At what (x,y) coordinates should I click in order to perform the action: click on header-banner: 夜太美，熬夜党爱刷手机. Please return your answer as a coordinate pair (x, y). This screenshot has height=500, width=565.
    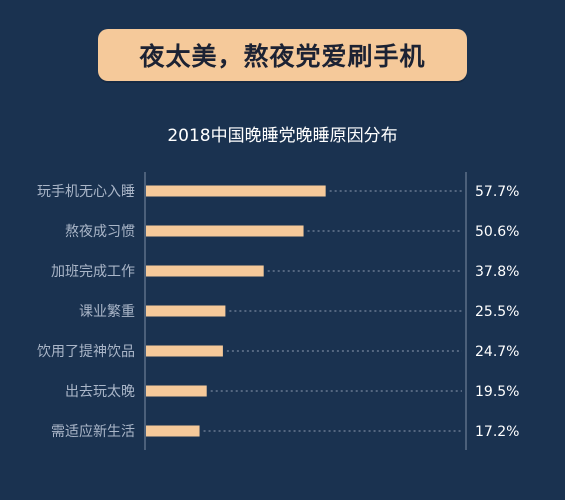
    Looking at the image, I should click on (282, 55).